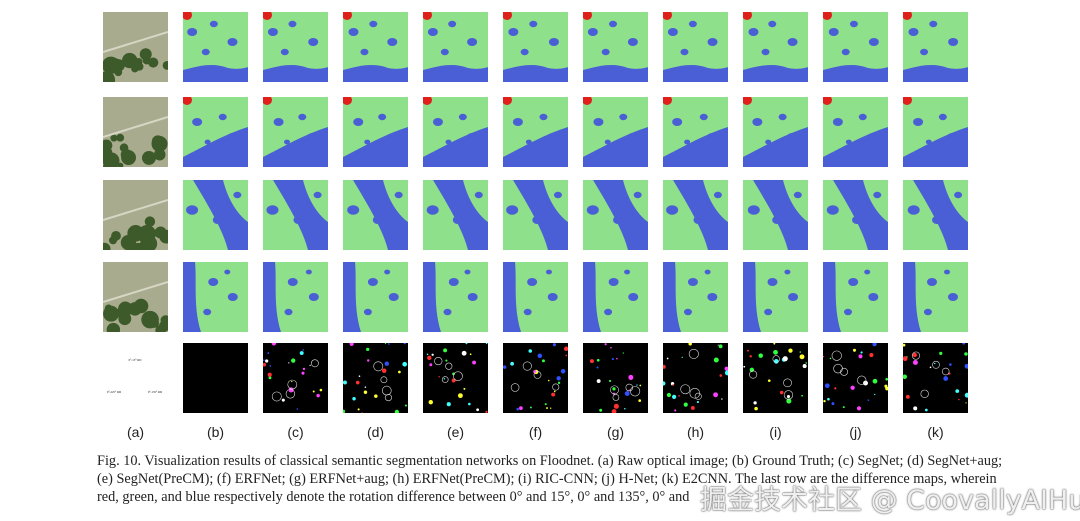  I want to click on column-label: (j), so click(855, 432).